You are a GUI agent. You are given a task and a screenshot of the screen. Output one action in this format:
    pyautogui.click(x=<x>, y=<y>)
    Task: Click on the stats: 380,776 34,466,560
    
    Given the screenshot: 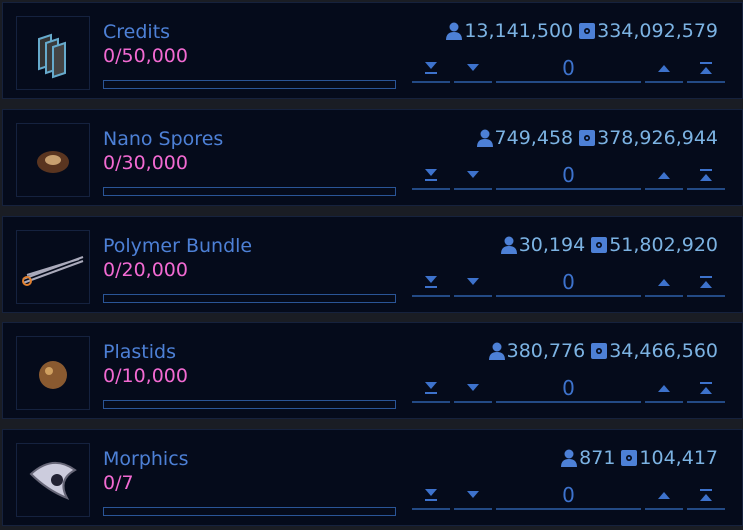 What is the action you would take?
    pyautogui.click(x=603, y=351)
    